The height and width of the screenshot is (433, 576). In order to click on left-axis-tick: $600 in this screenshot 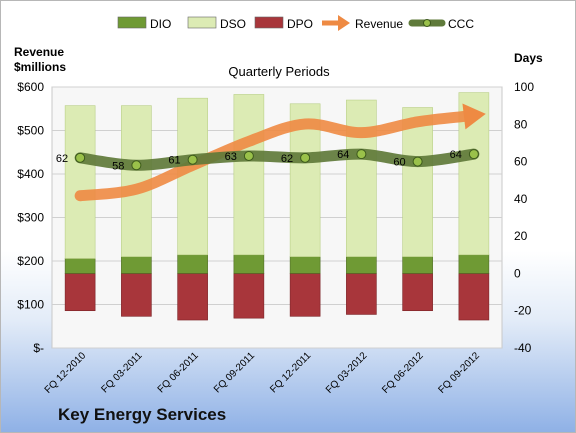, I will do `click(30, 87)`.